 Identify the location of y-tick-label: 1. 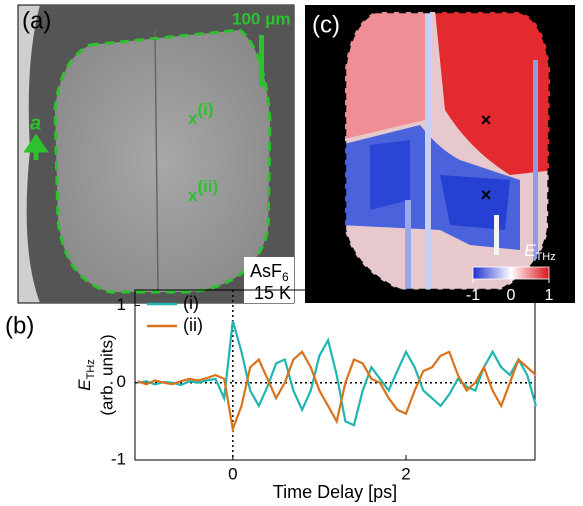
(121, 304).